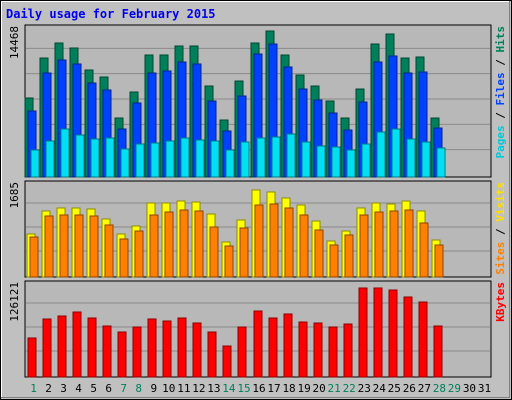 The image size is (512, 400). I want to click on x-tick-day-23: 23, so click(364, 388).